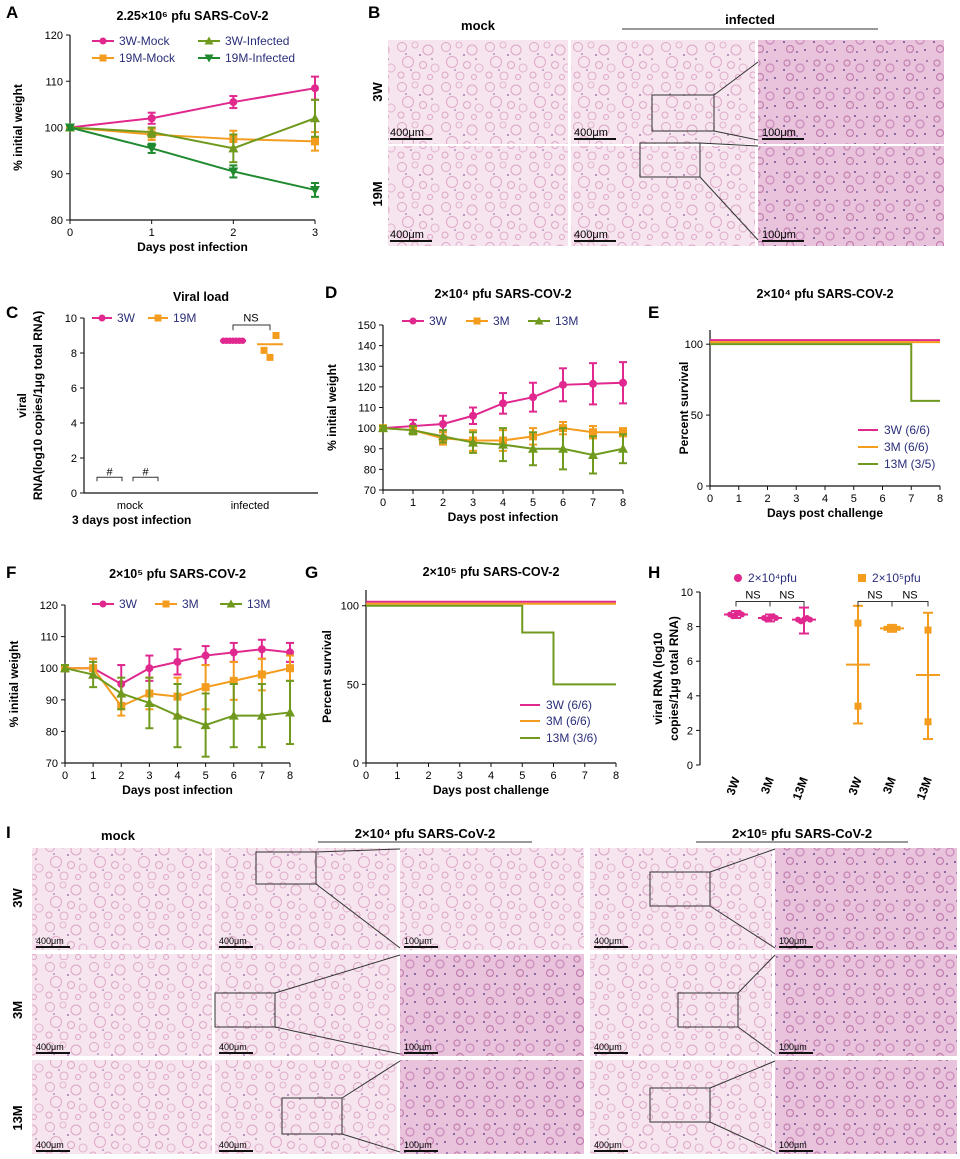 This screenshot has width=960, height=1159. Describe the element at coordinates (109, 472) in the screenshot. I see `nd-marker: #` at that location.